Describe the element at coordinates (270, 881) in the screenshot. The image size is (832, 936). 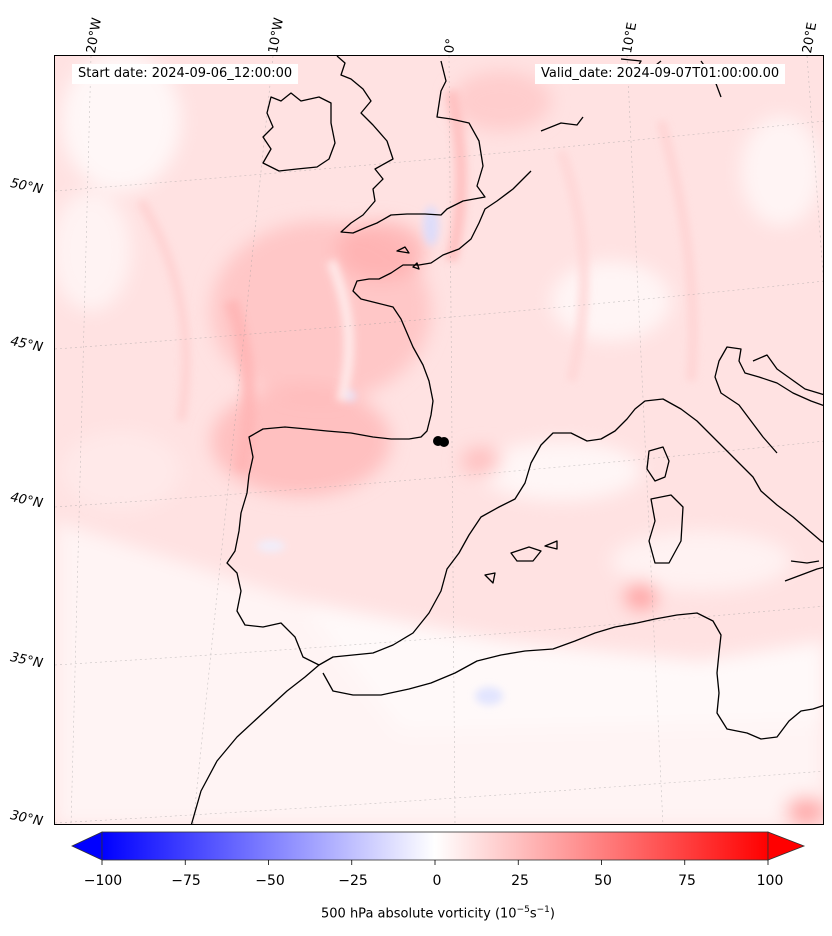
I see `colorbar-tick-label: −50` at that location.